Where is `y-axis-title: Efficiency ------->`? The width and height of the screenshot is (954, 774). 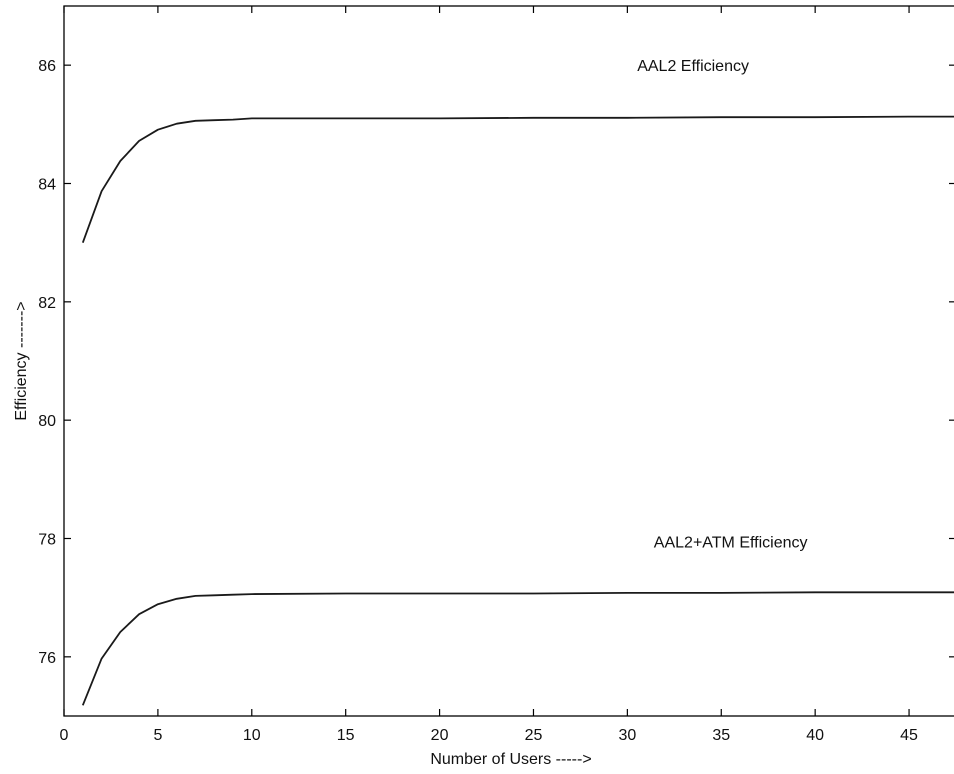
y-axis-title: Efficiency -------> is located at coordinates (21, 360).